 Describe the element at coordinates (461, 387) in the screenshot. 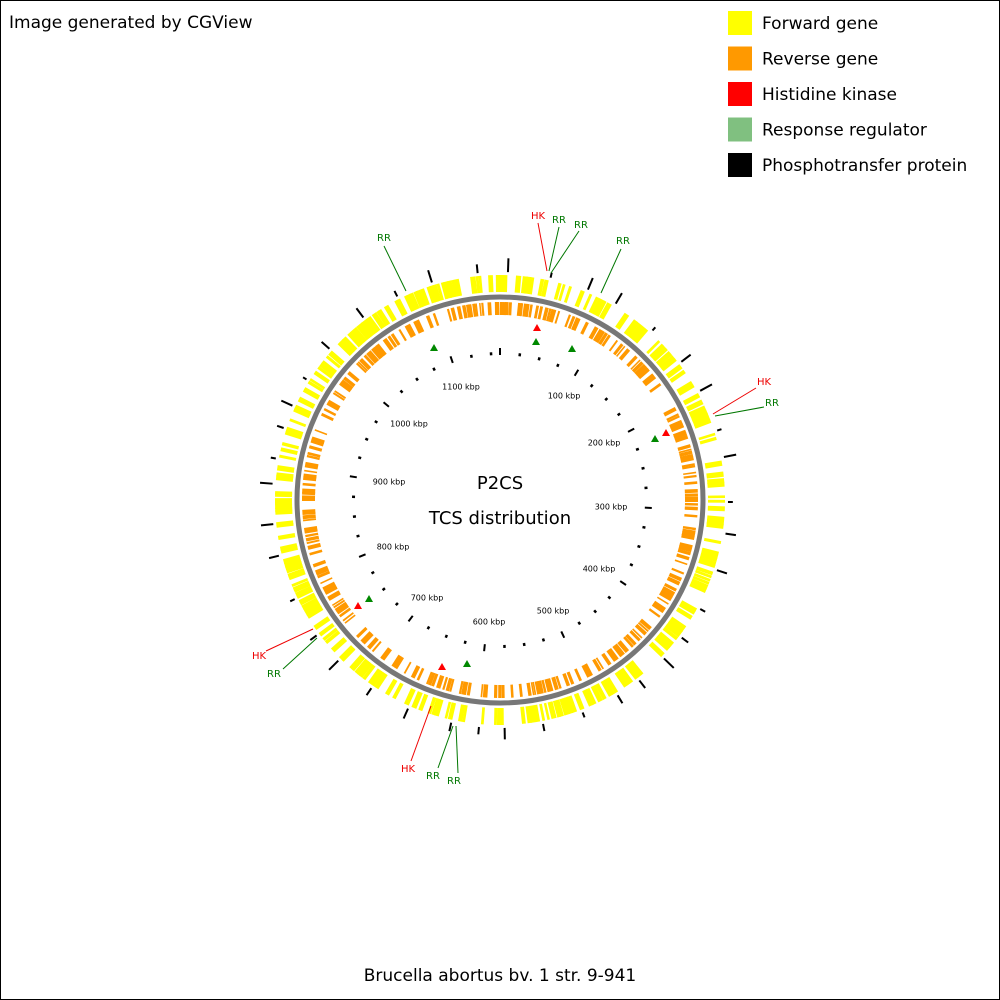

I see `scale-label: 1100 kbp` at that location.